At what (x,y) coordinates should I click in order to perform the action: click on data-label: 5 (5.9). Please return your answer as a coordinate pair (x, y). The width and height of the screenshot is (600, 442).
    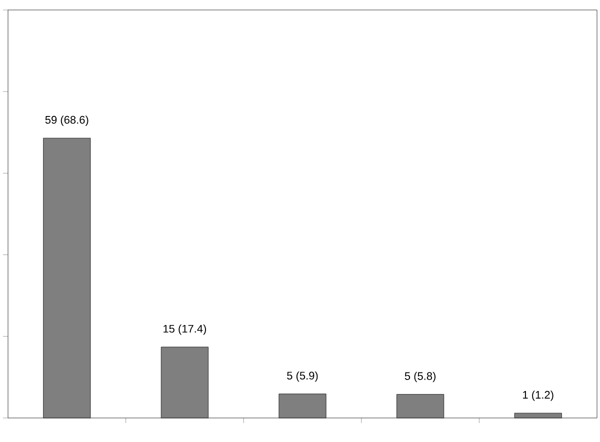
    Looking at the image, I should click on (302, 376).